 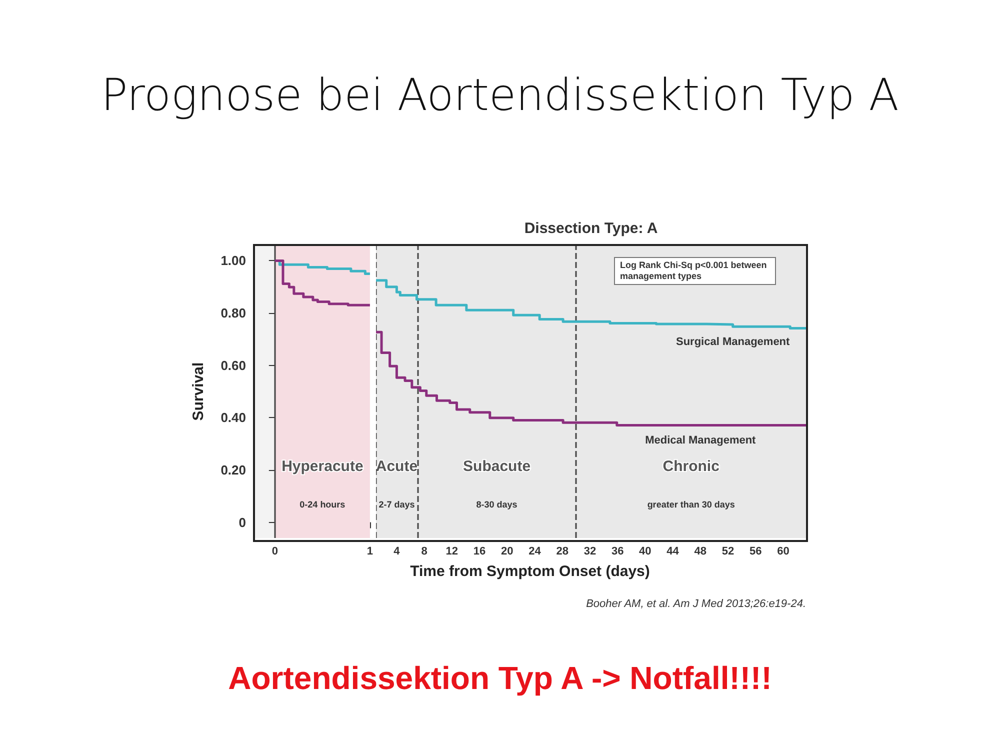 What do you see at coordinates (700, 440) in the screenshot?
I see `series-label: Medical Management` at bounding box center [700, 440].